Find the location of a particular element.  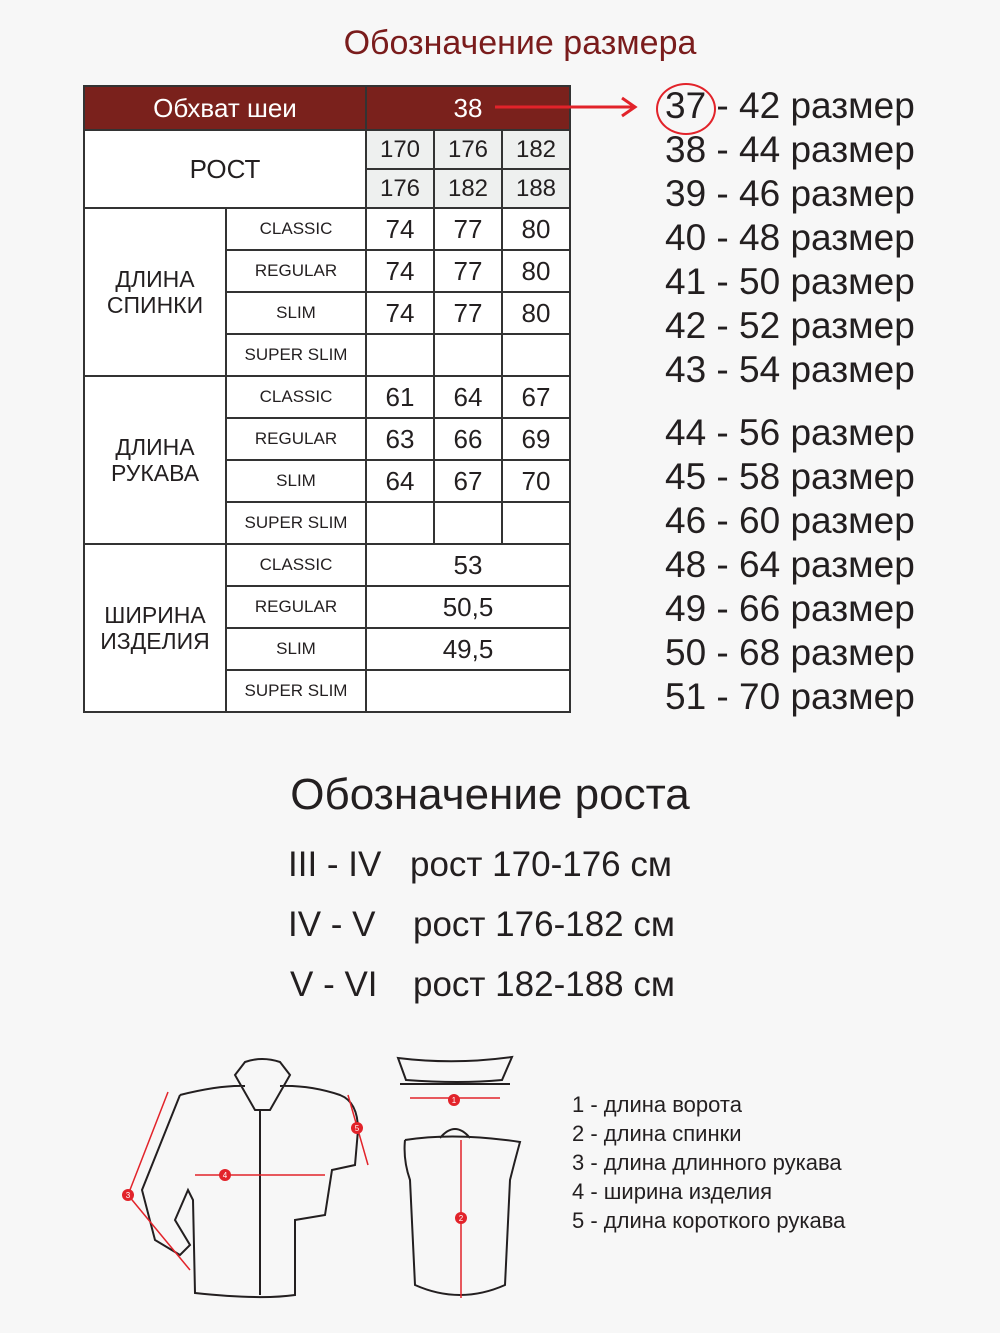

height-to: 176 is located at coordinates (400, 188).